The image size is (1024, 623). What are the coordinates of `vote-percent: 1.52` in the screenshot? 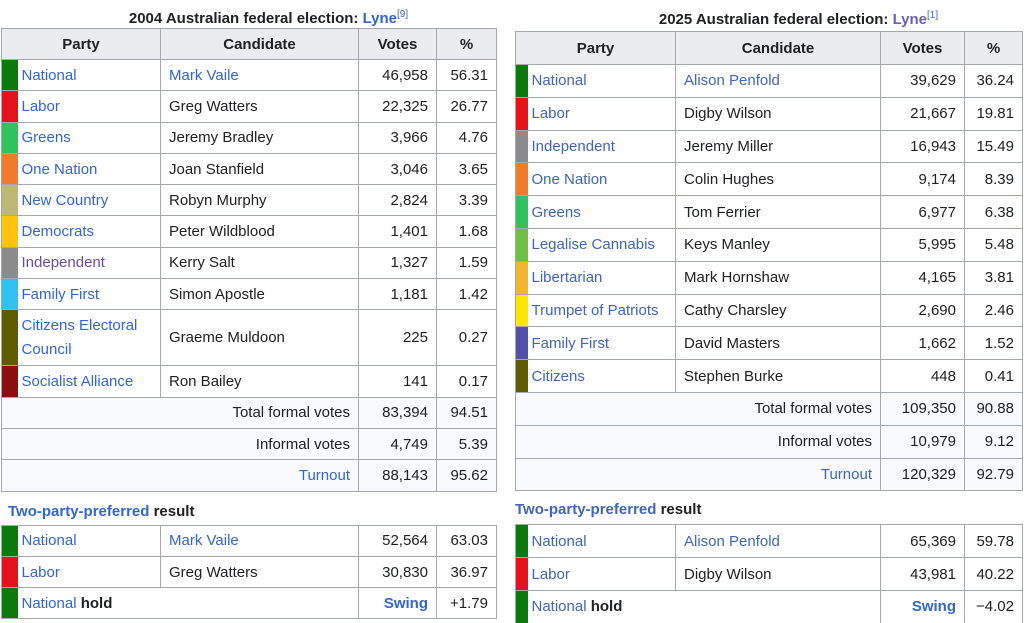 It's located at (993, 343).